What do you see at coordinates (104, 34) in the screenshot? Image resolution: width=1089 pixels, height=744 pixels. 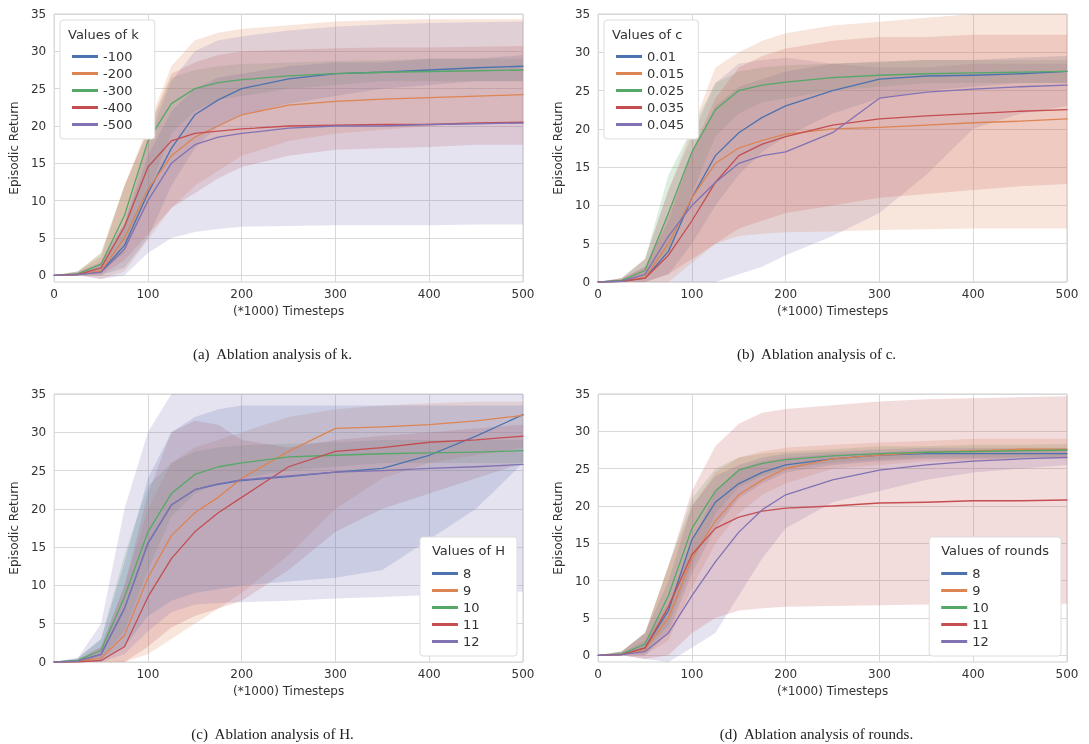 I see `legend-title: Values of k` at bounding box center [104, 34].